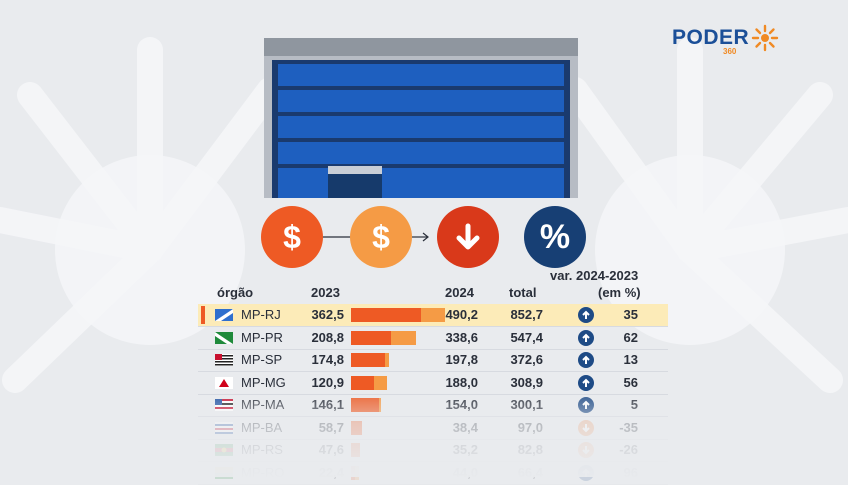 This screenshot has height=485, width=848. What do you see at coordinates (526, 314) in the screenshot?
I see `value-total: 852,7` at bounding box center [526, 314].